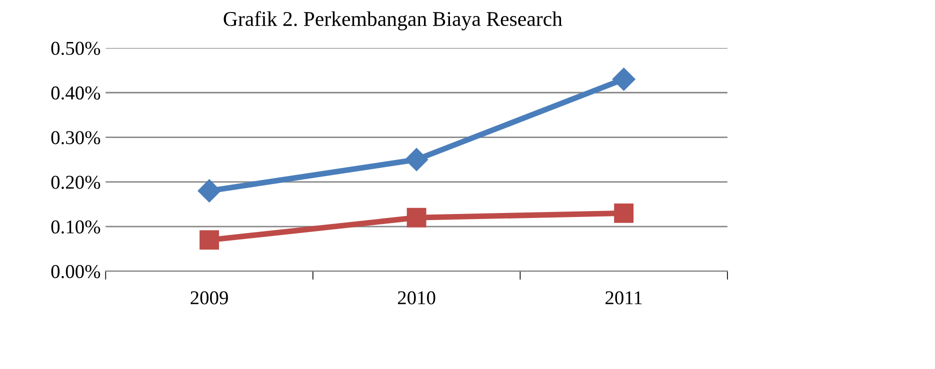  Describe the element at coordinates (393, 20) in the screenshot. I see `chart-title: Grafik 2. Perkembangan Biaya Research` at that location.